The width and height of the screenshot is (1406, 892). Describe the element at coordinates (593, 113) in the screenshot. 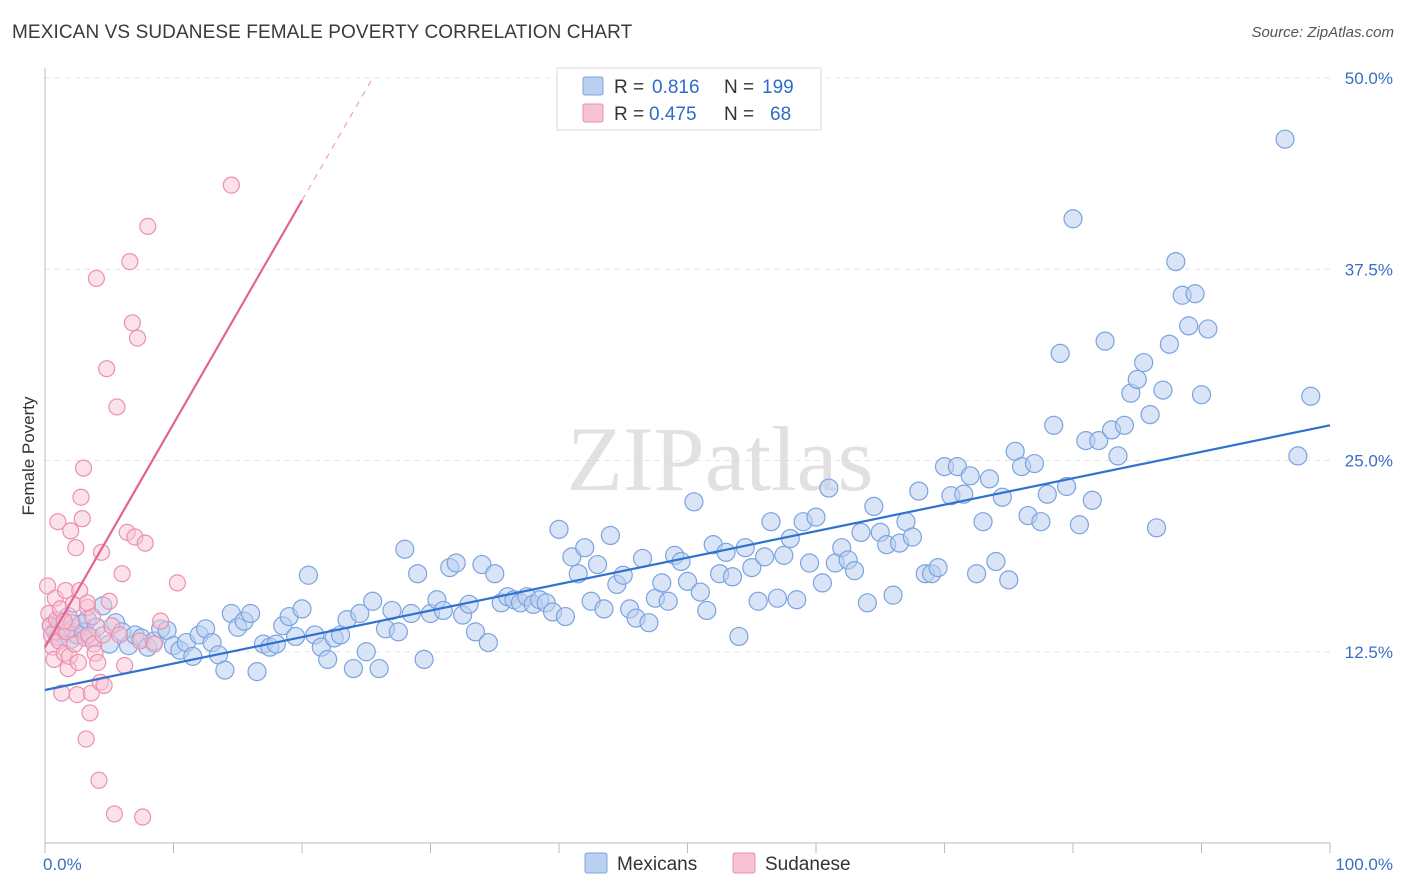

I see `legend-swatch-sudanese` at that location.